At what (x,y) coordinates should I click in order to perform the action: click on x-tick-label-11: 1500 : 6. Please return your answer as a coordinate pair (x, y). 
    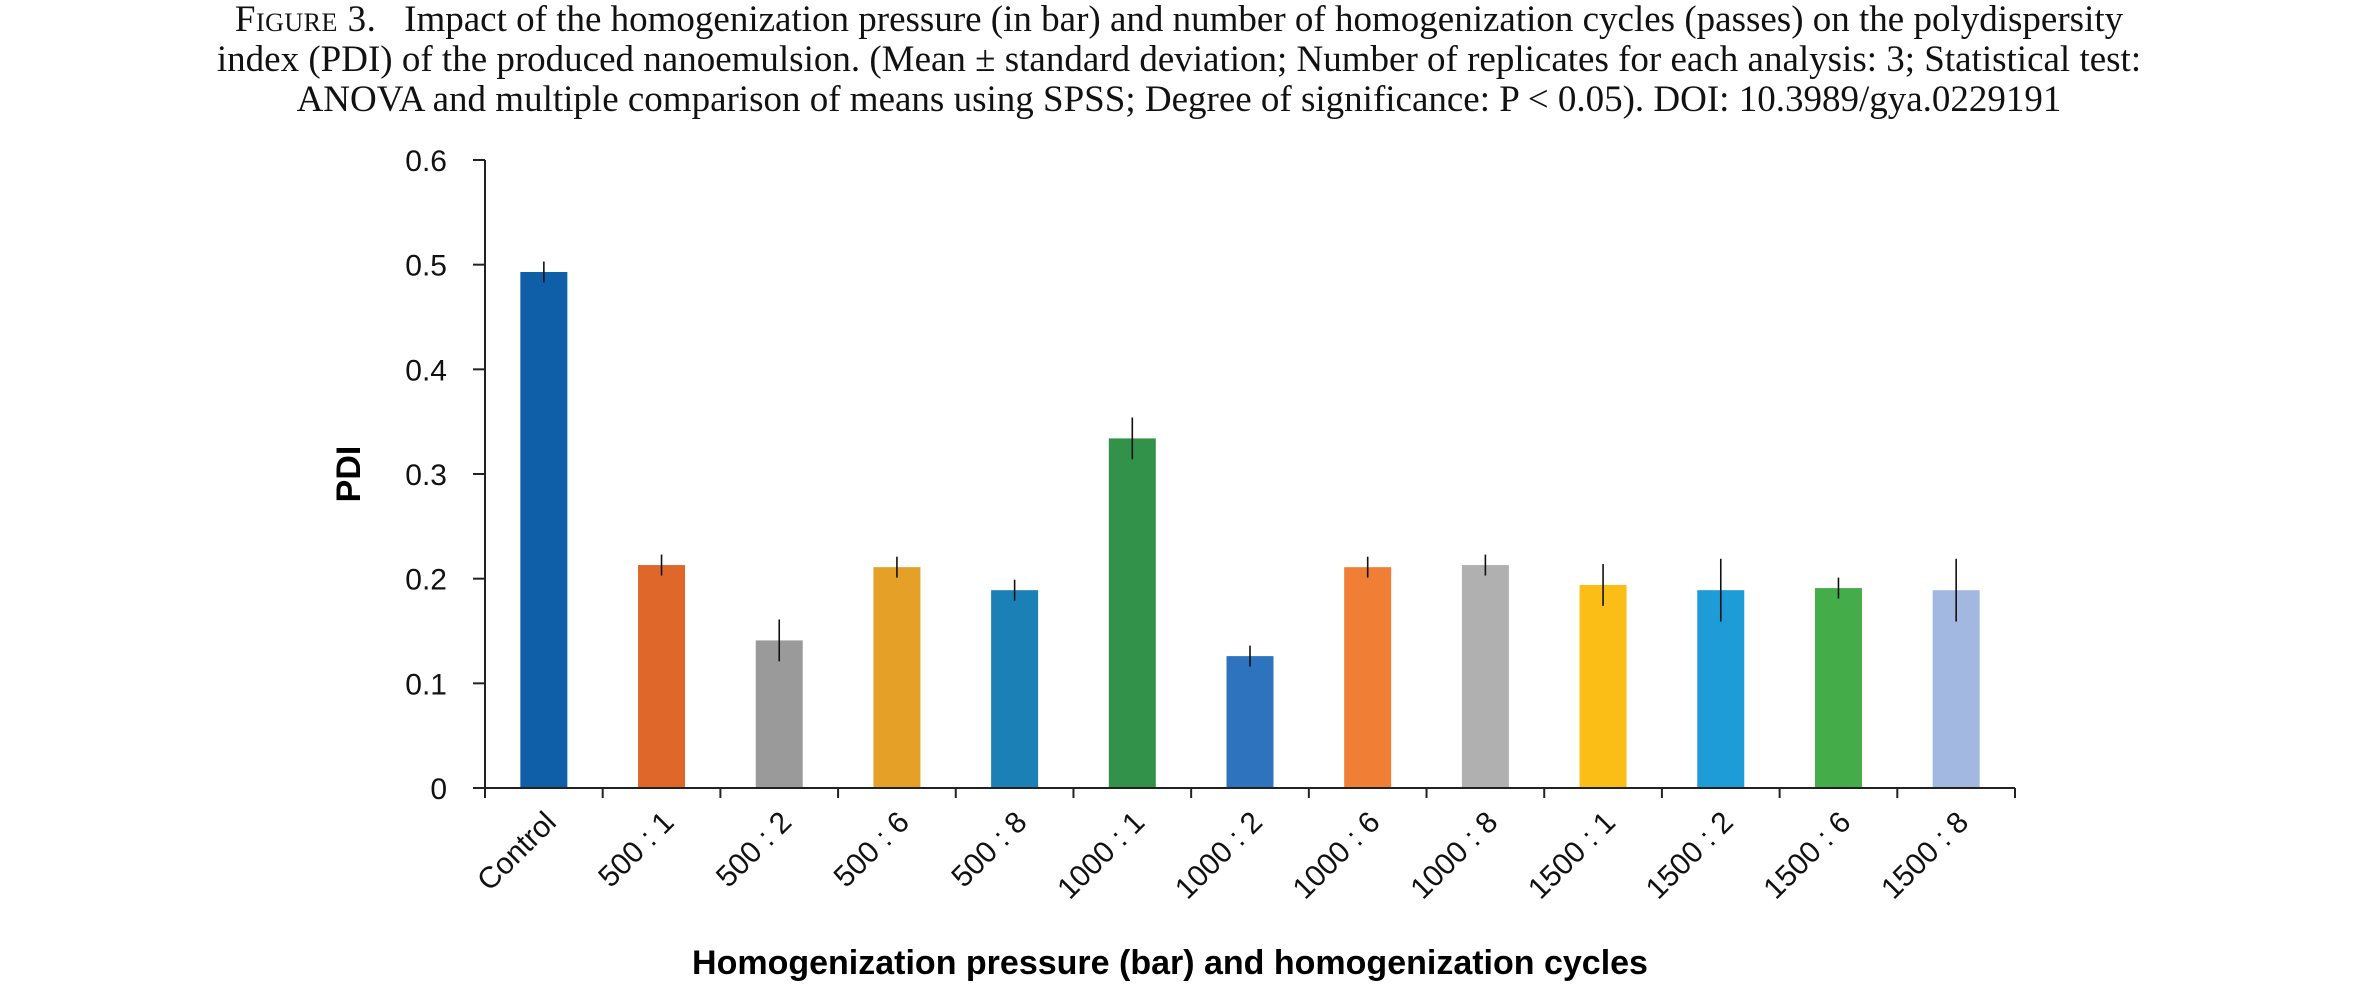
    Looking at the image, I should click on (1807, 856).